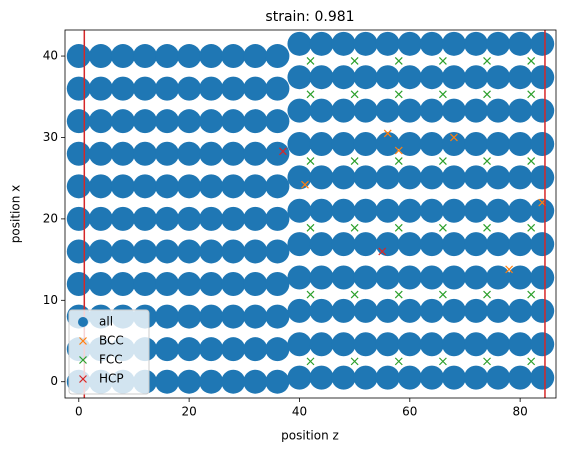 The width and height of the screenshot is (563, 454). I want to click on y-tick-label: 20, so click(50, 218).